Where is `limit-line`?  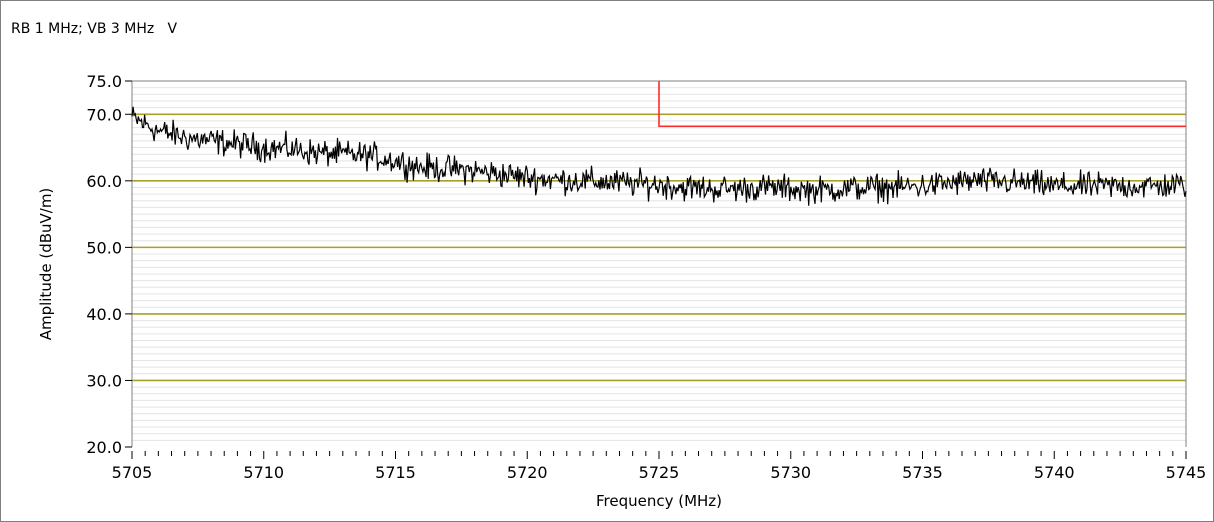 limit-line is located at coordinates (922, 104).